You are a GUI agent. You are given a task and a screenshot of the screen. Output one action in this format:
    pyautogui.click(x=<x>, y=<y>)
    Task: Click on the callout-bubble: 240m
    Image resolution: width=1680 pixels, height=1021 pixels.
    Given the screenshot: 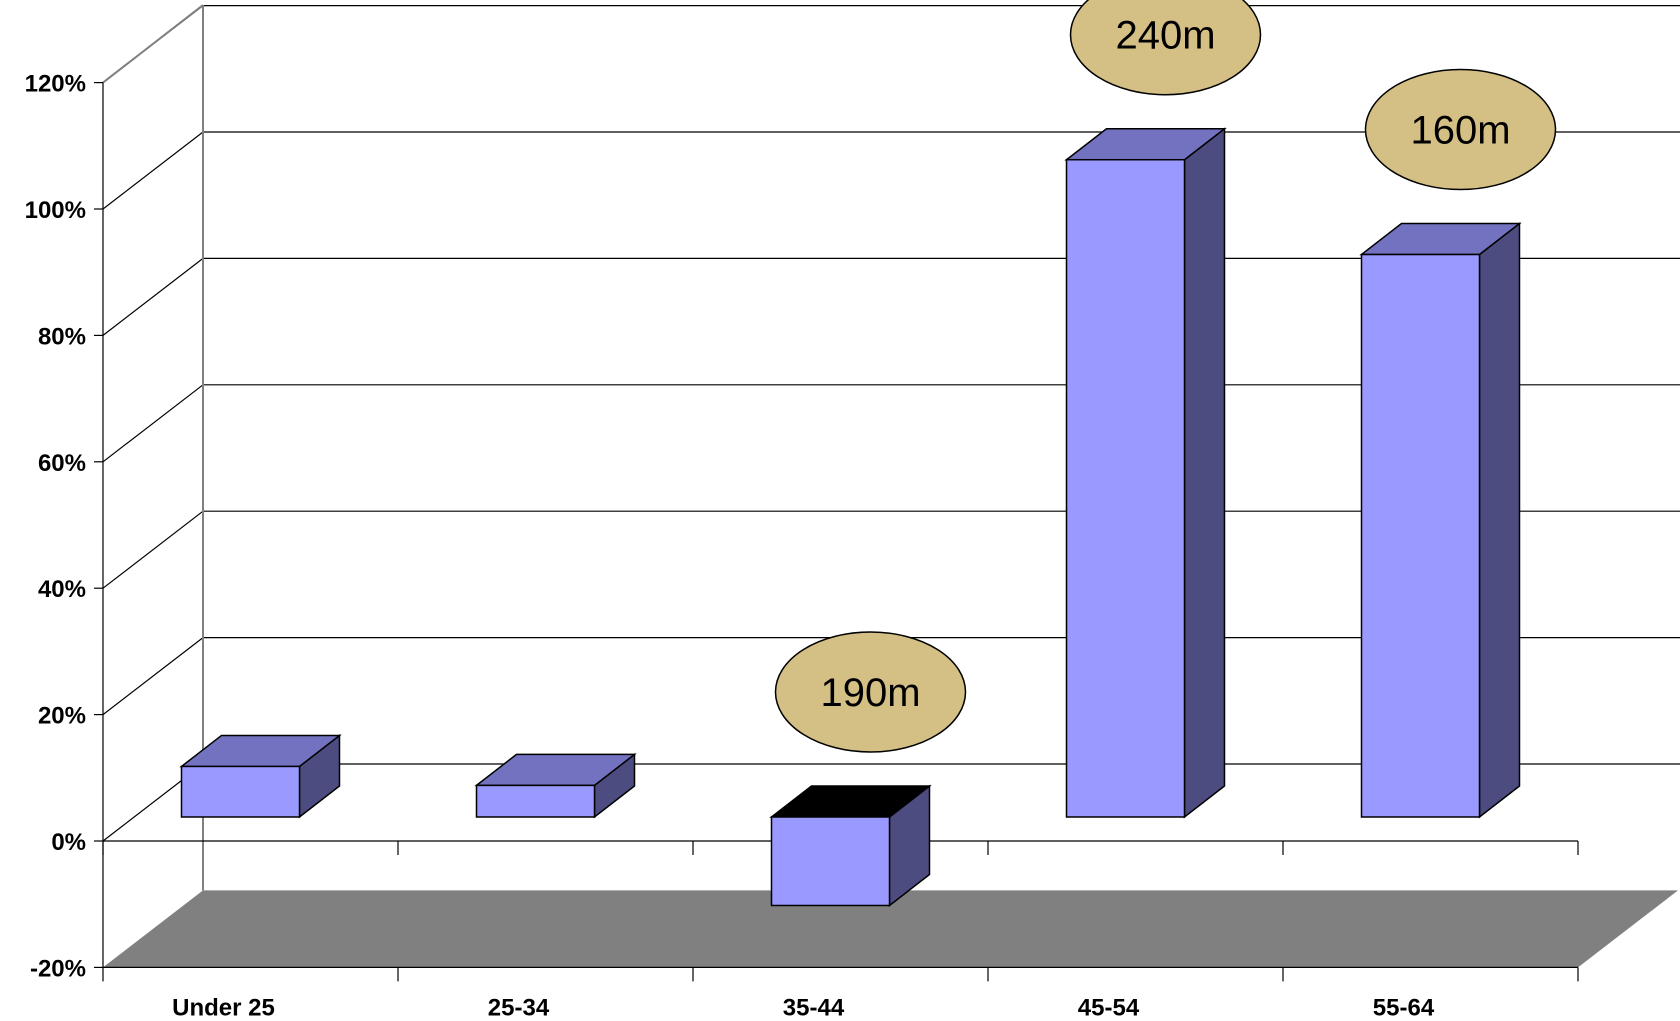 What is the action you would take?
    pyautogui.click(x=1165, y=48)
    